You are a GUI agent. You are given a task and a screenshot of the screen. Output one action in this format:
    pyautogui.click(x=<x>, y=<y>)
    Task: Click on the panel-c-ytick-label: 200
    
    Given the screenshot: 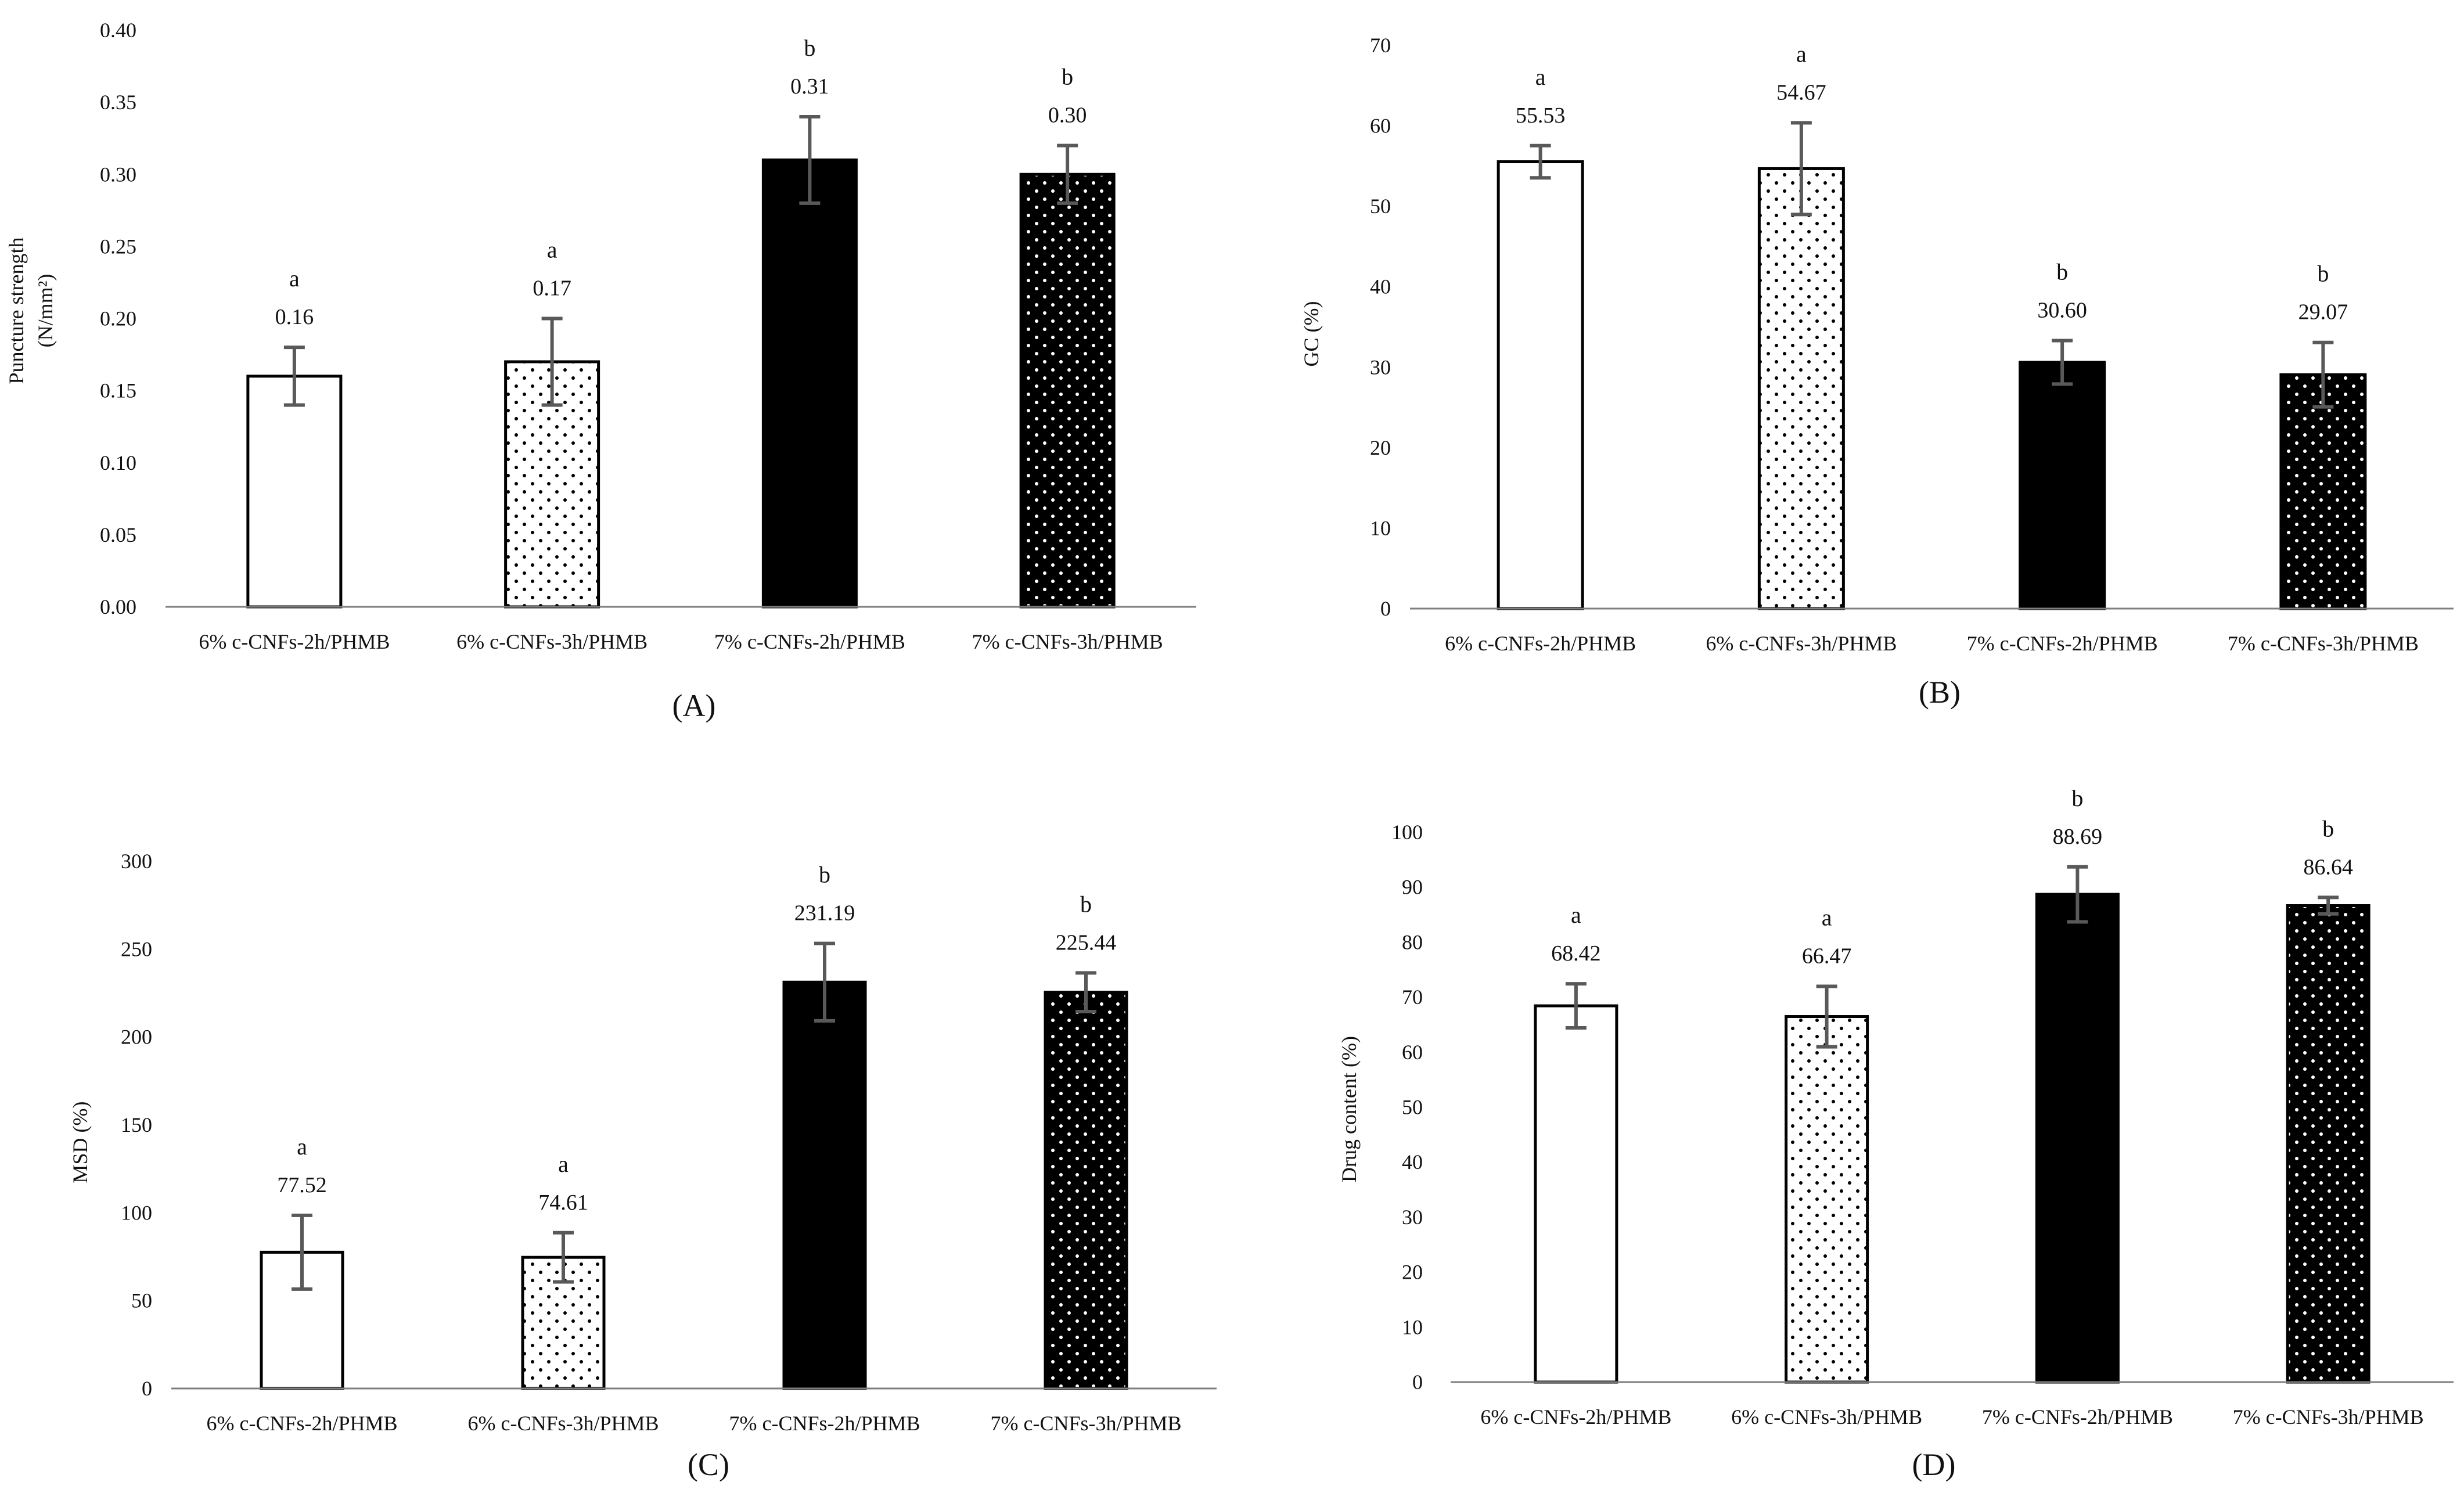 What is the action you would take?
    pyautogui.click(x=136, y=1037)
    